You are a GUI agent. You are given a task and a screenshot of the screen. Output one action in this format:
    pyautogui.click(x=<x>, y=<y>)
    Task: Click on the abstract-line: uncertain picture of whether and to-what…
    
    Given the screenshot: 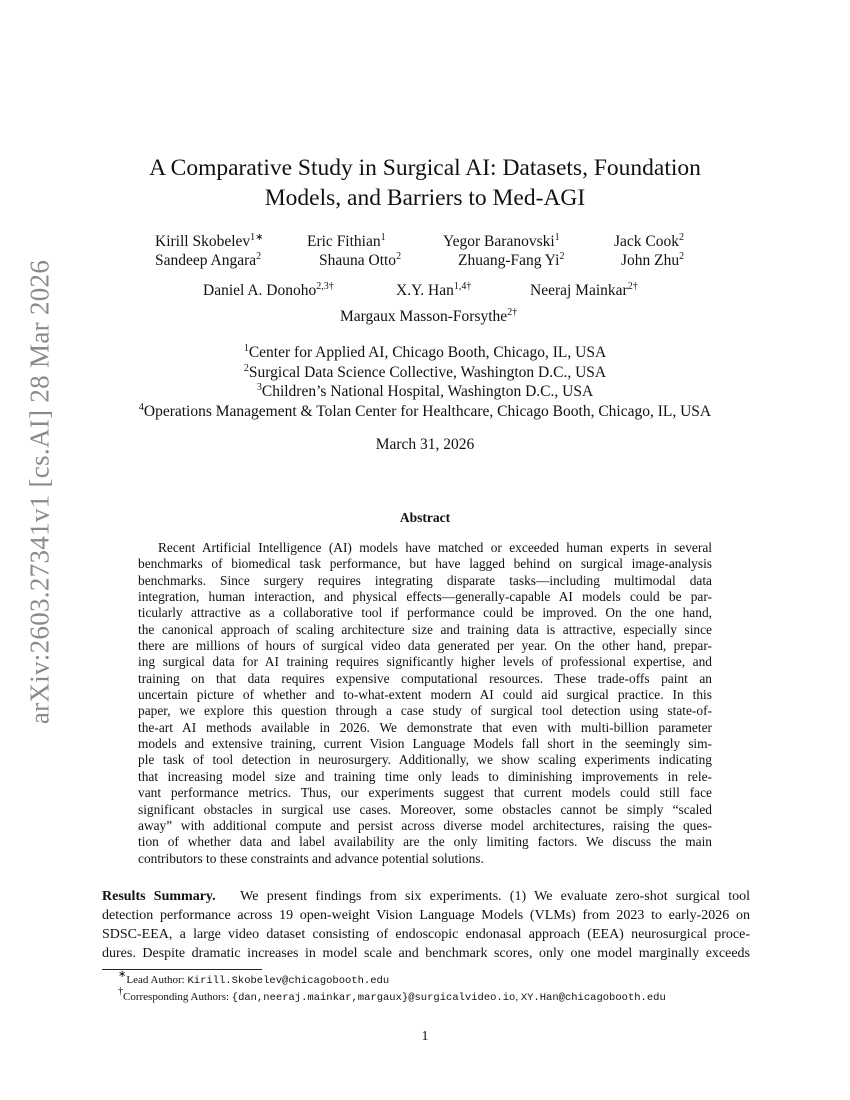 What is the action you would take?
    pyautogui.click(x=425, y=695)
    